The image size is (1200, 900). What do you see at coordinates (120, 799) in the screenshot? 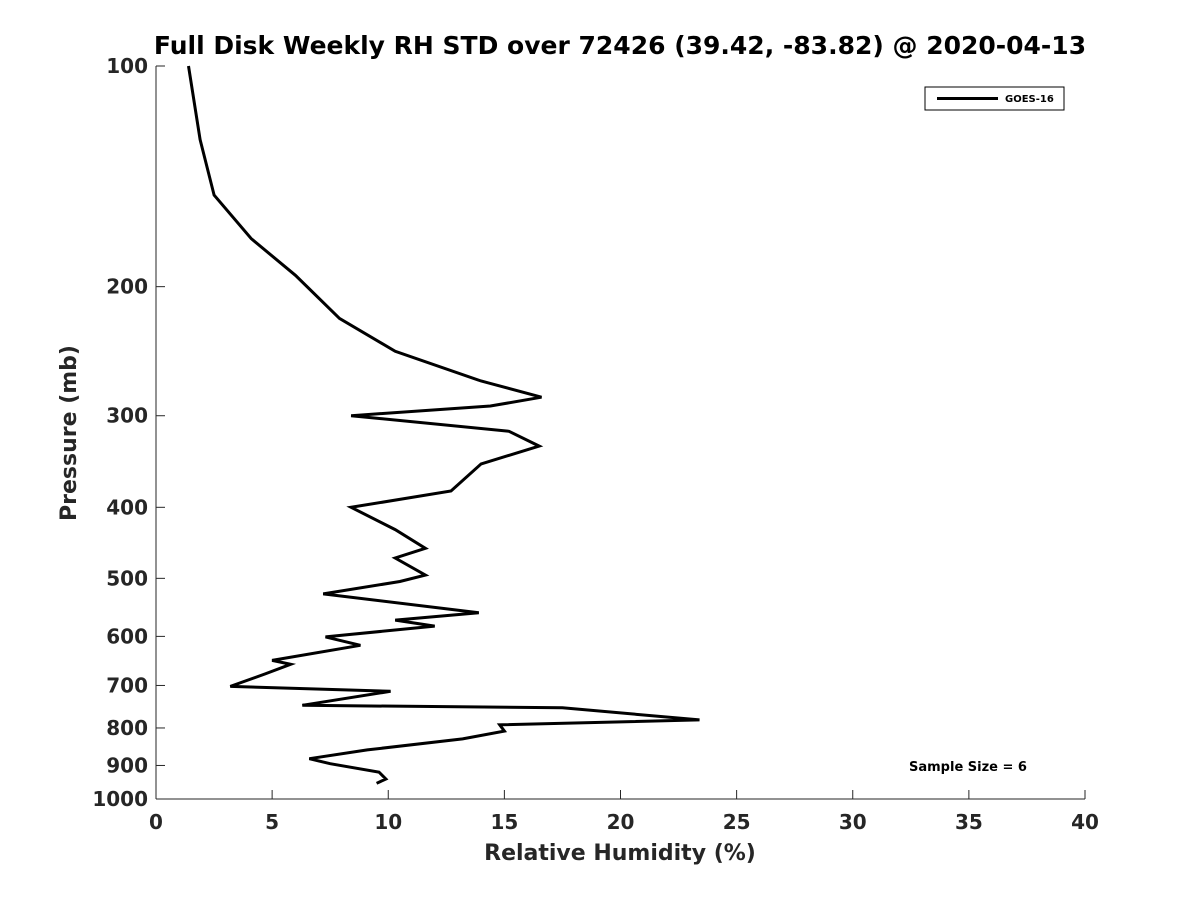
I see `y-tick-label: 1000` at bounding box center [120, 799].